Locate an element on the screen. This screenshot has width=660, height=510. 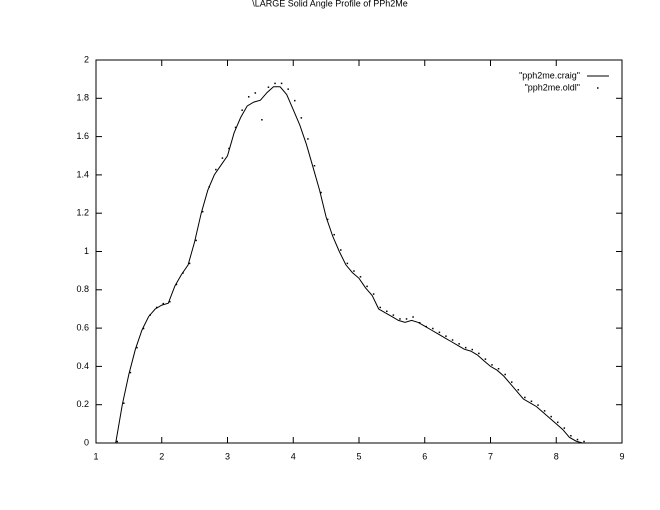
x-tick-label: 5 is located at coordinates (358, 456).